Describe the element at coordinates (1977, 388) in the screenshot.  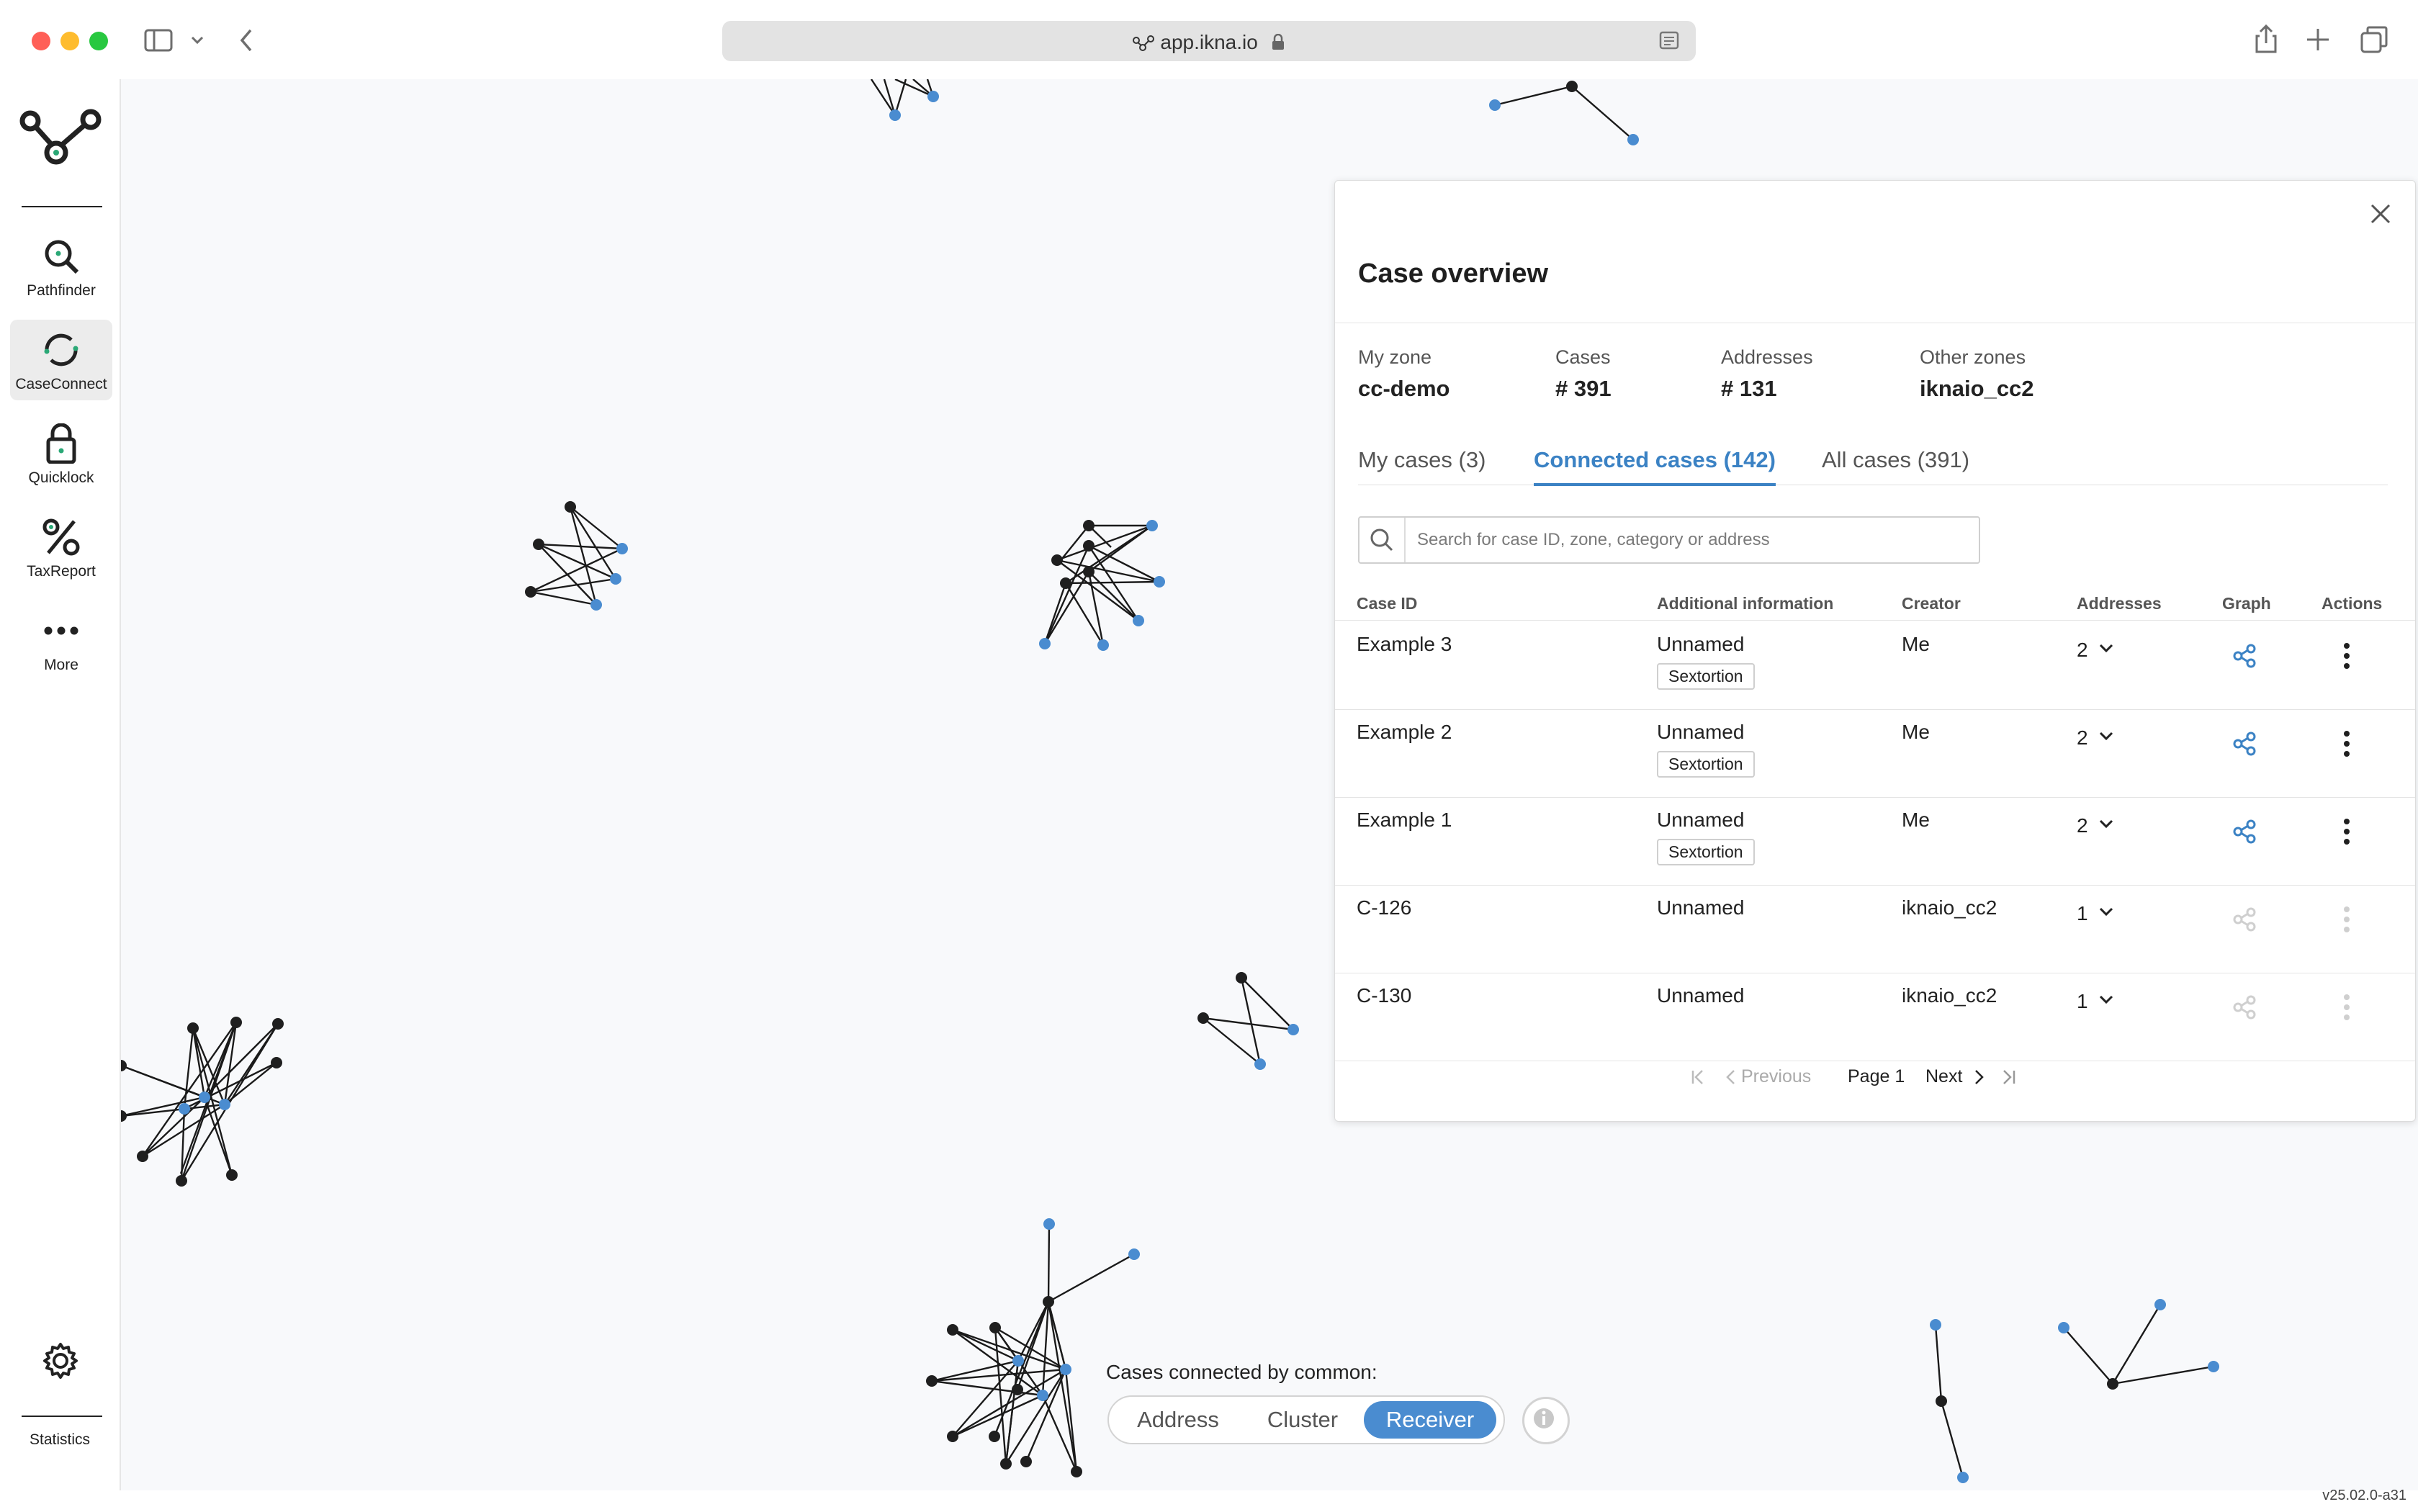
I see `stat-value: iknaio_cc2` at that location.